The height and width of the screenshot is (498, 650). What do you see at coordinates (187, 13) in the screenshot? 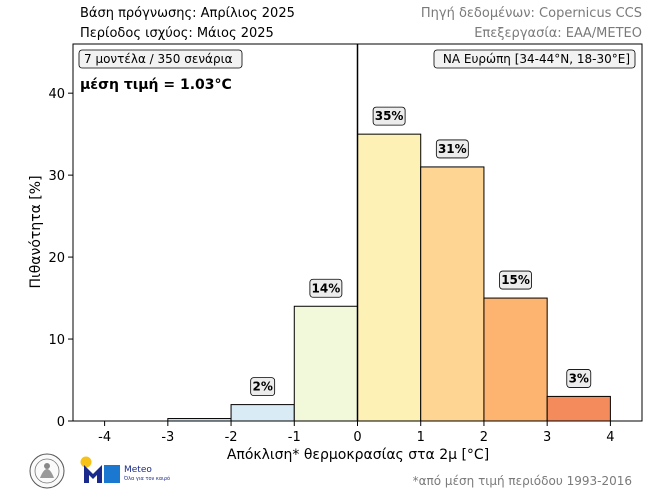
I see `forecast-base-text: Βάση πρόγνωσης: Απρίλιος 2025` at bounding box center [187, 13].